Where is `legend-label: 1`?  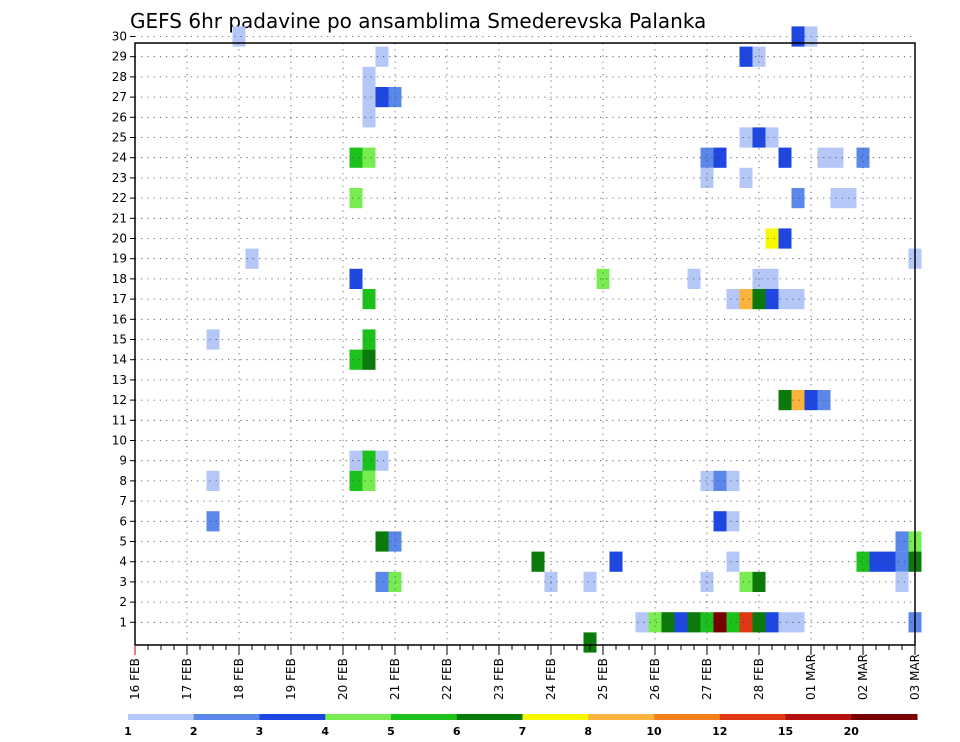 legend-label: 1 is located at coordinates (128, 731).